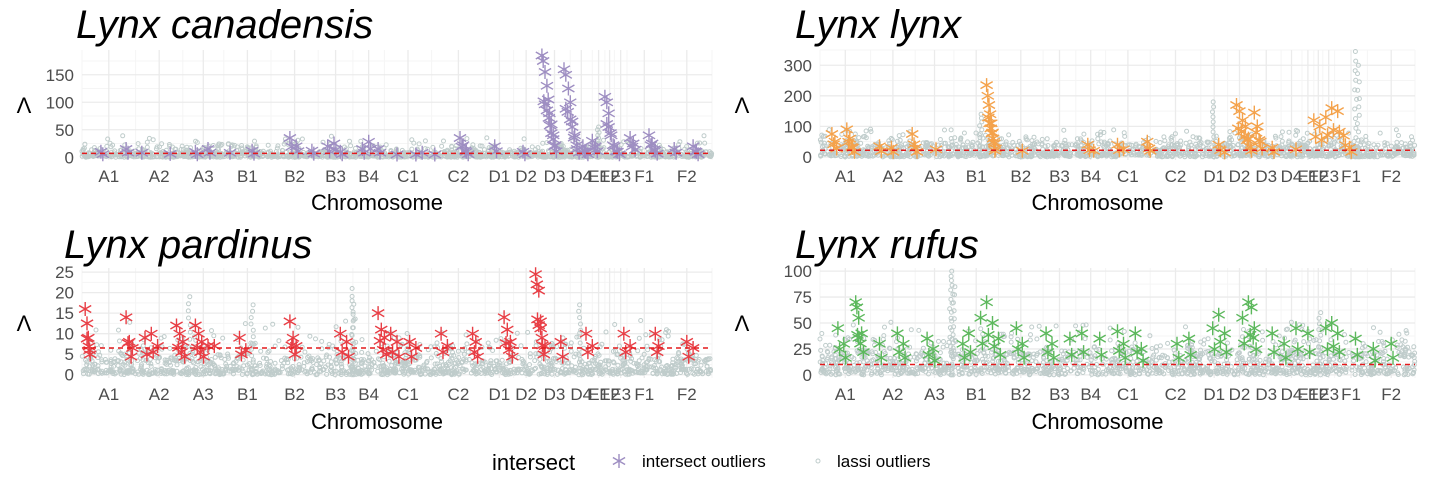  What do you see at coordinates (644, 176) in the screenshot?
I see `x-tick-label: F1` at bounding box center [644, 176].